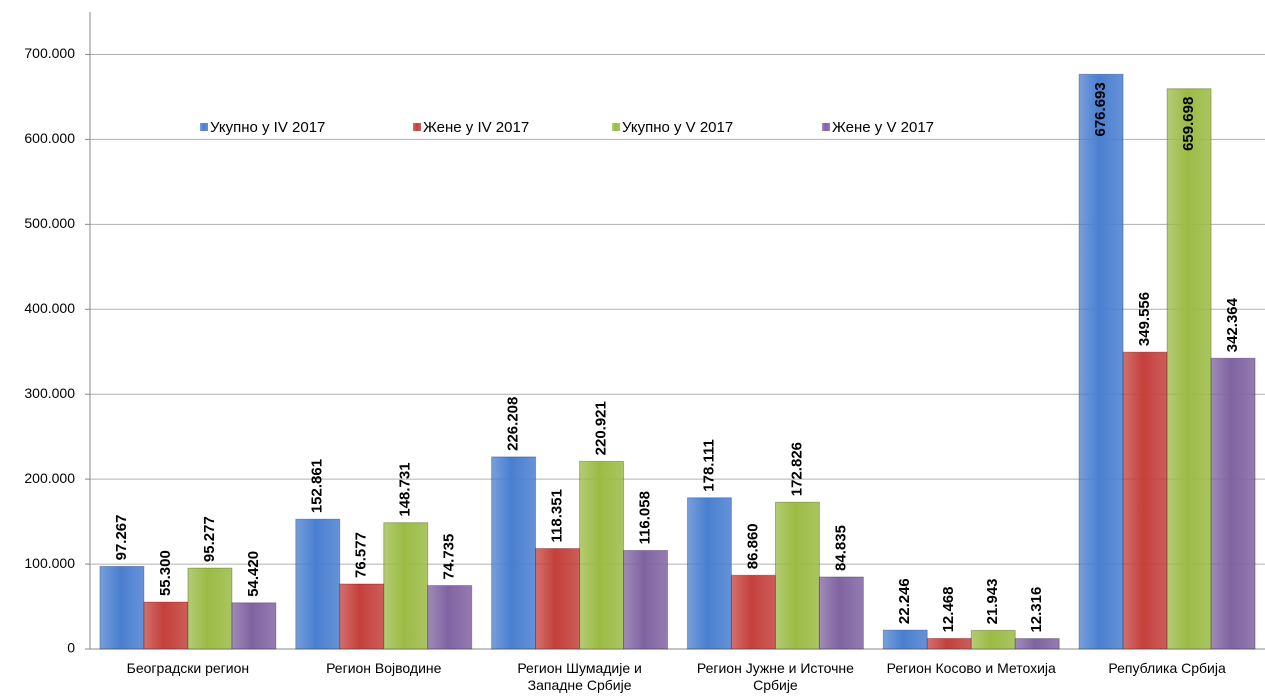  What do you see at coordinates (253, 574) in the screenshot?
I see `value-label: 54.420` at bounding box center [253, 574].